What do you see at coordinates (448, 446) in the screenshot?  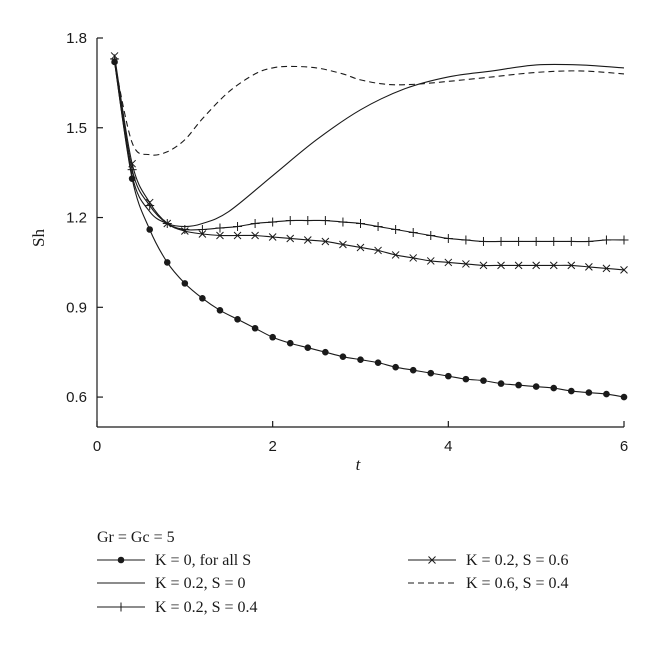 I see `x-tick-label: 4` at bounding box center [448, 446].